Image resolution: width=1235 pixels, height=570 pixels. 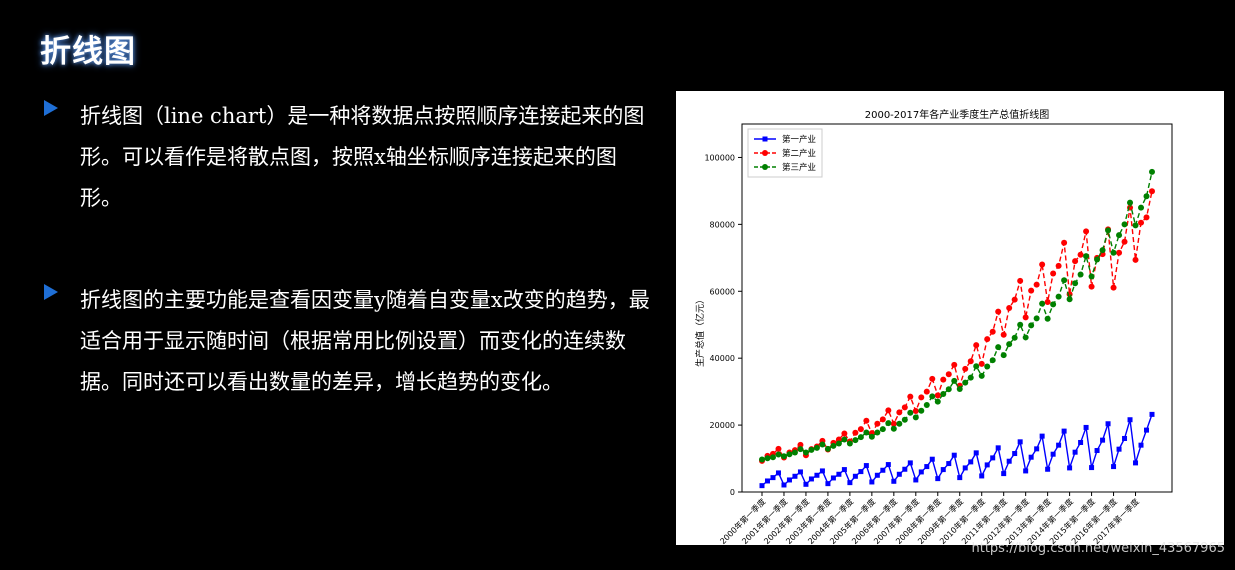 What do you see at coordinates (723, 325) in the screenshot?
I see `y-axis: 0 20000 40000 60000 80000 100000` at bounding box center [723, 325].